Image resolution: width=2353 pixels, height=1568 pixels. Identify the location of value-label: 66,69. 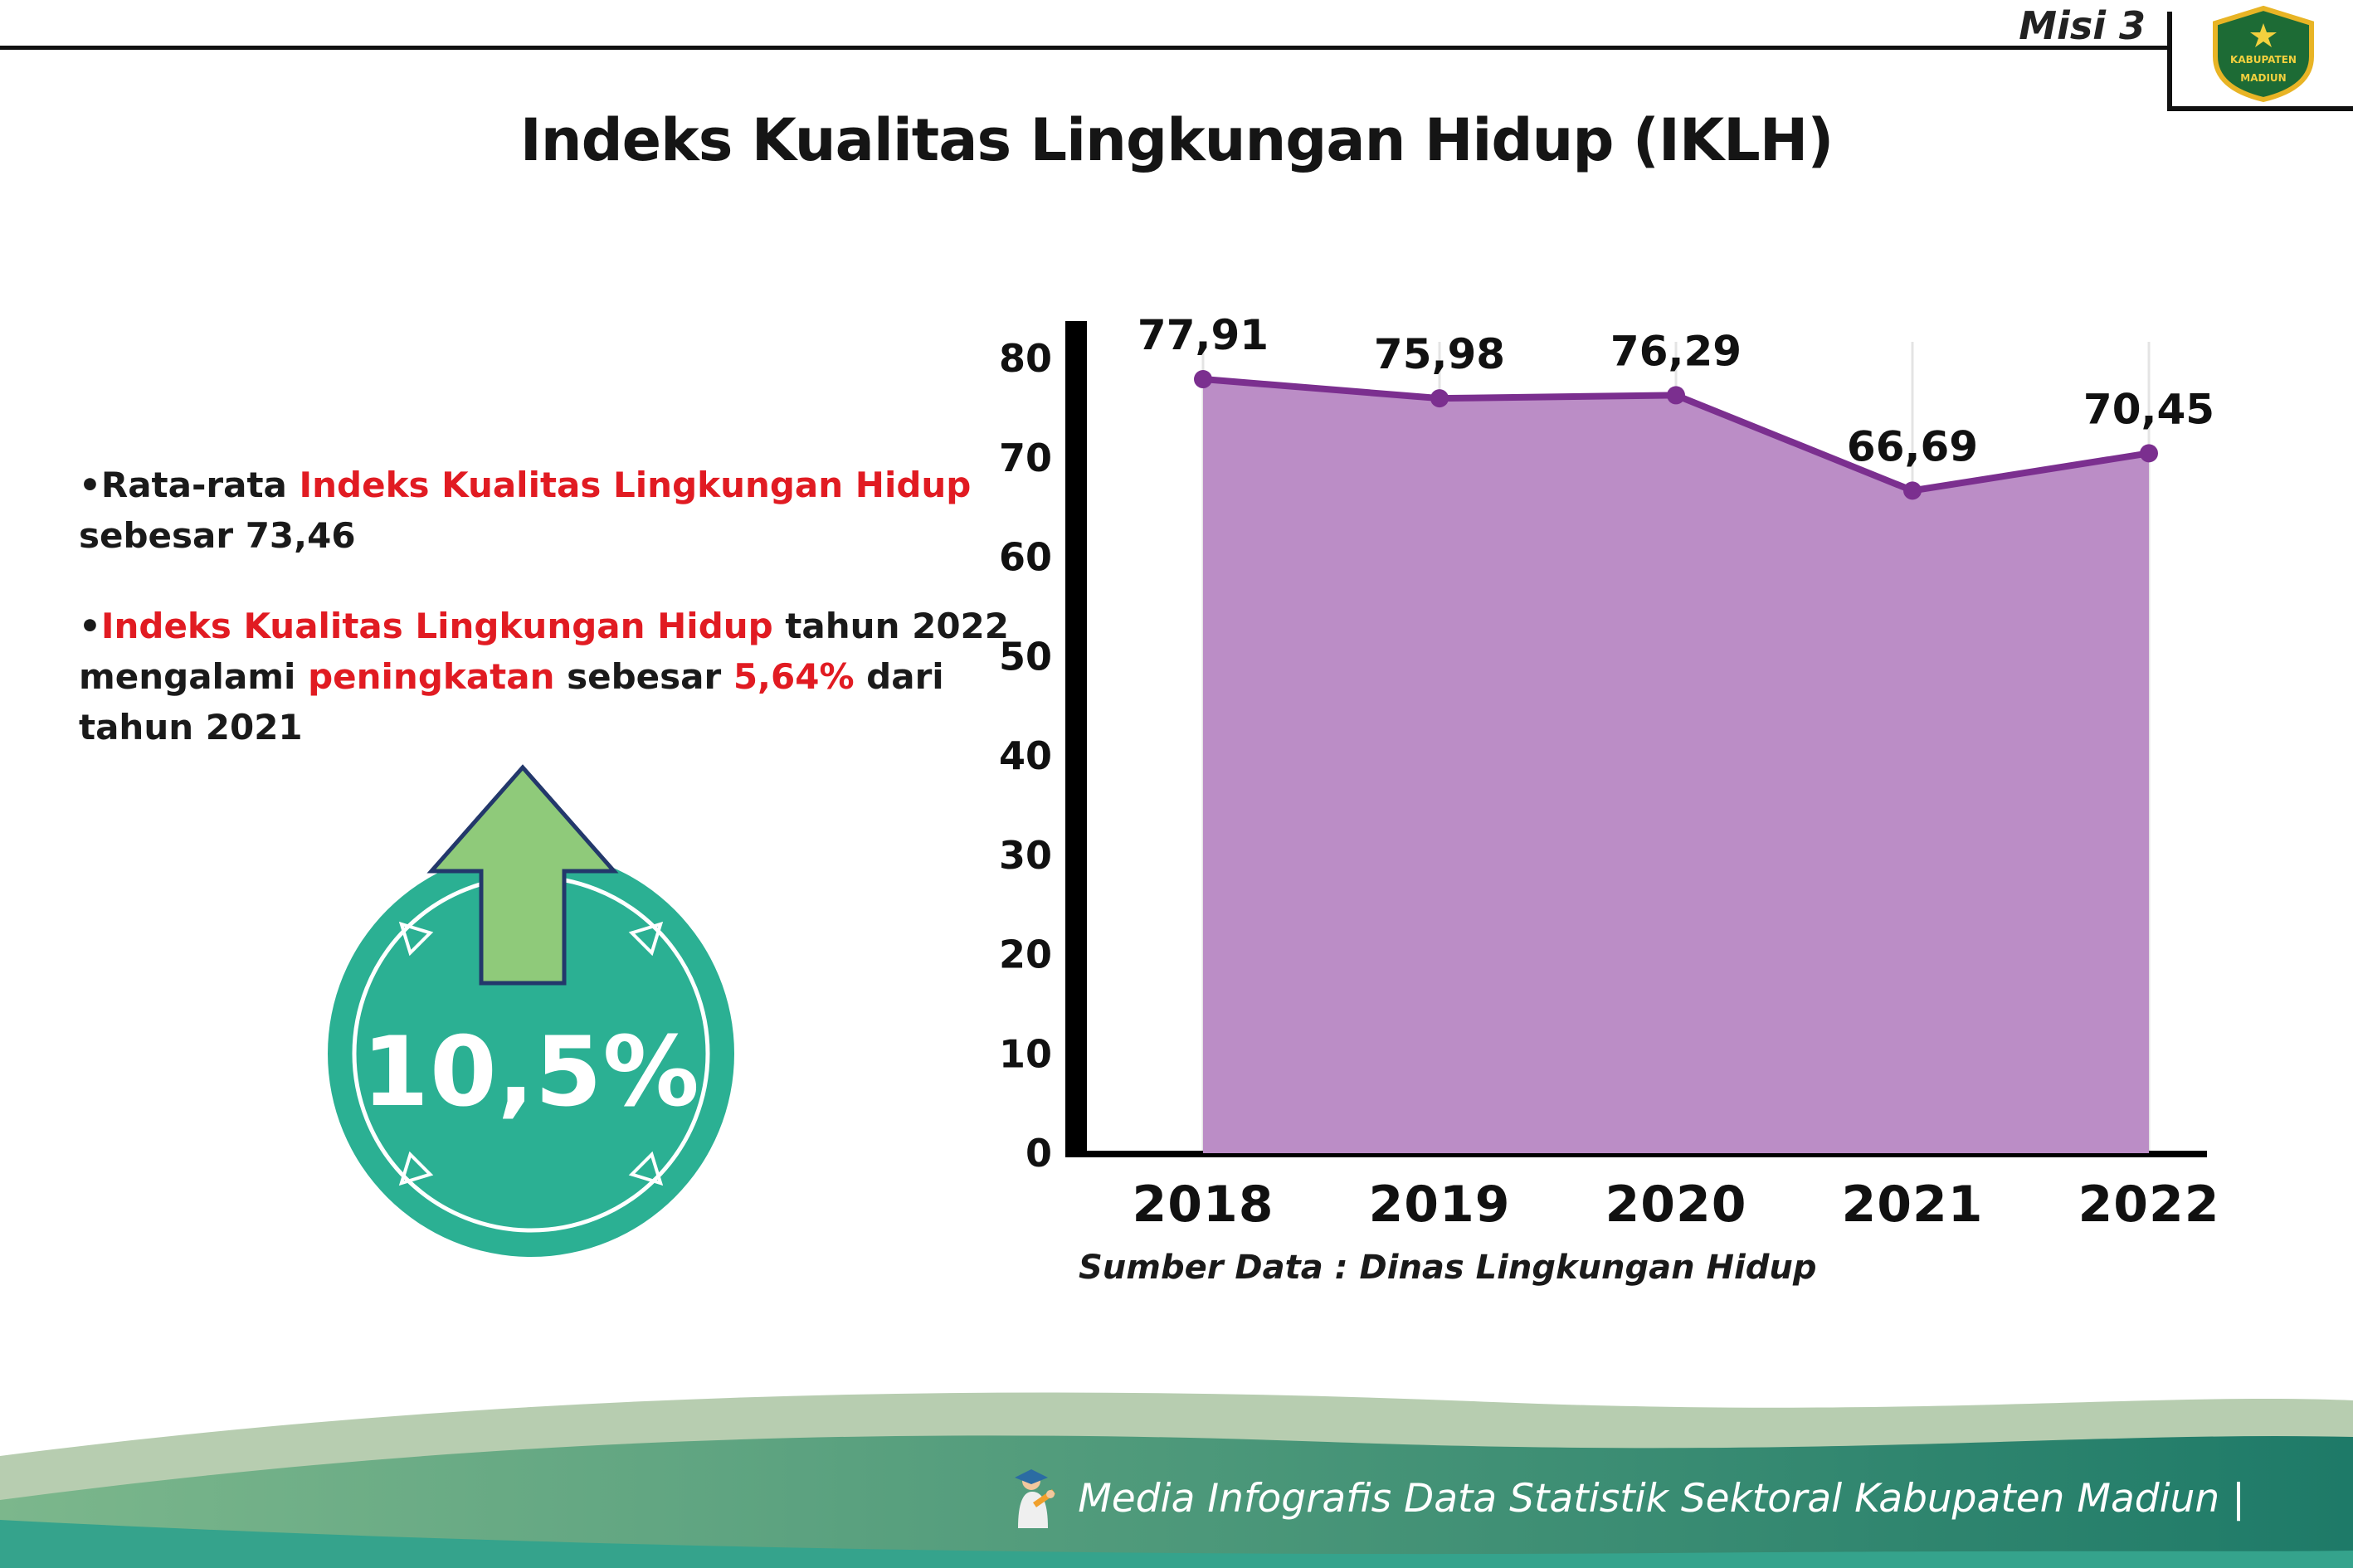
(1912, 446).